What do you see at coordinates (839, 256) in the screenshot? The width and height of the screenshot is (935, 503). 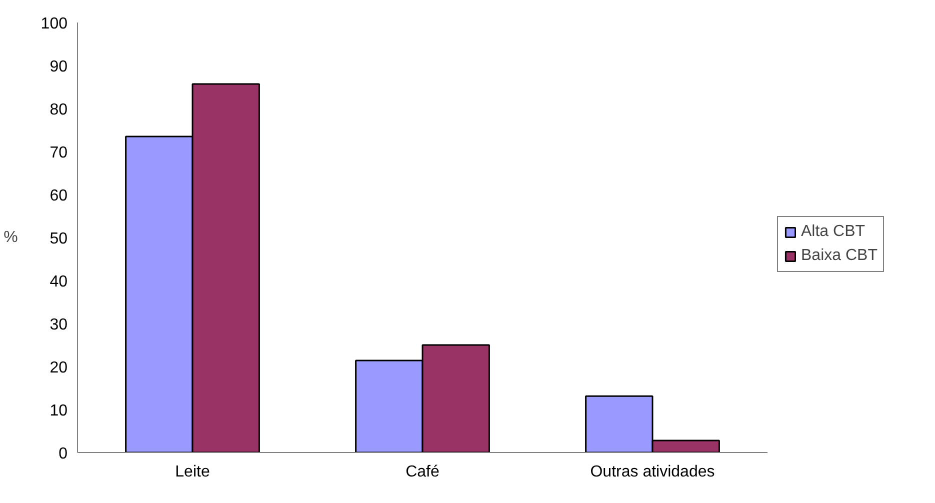 I see `legend-label: Baixa CBT` at bounding box center [839, 256].